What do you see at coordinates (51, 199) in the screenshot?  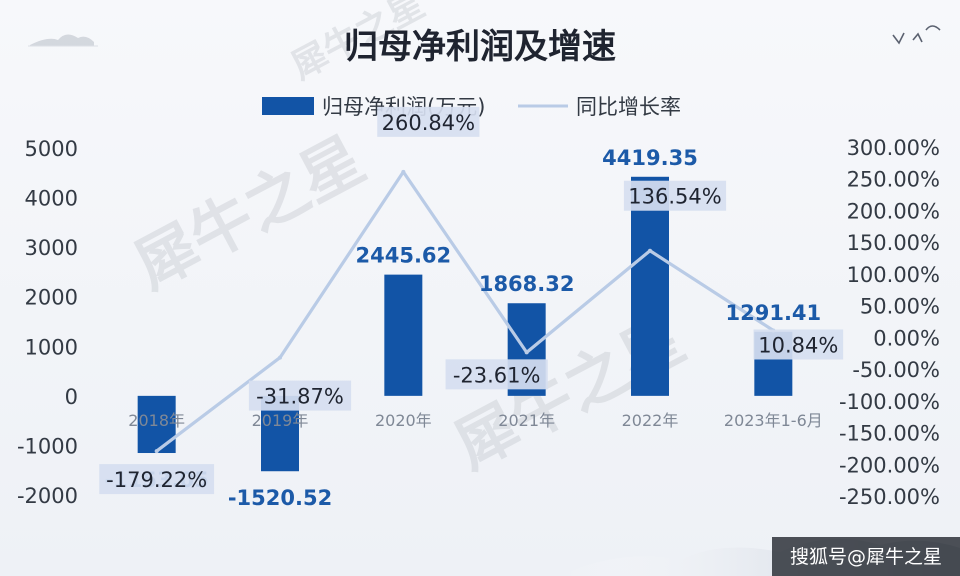 I see `y-left-tick-label: 4000` at bounding box center [51, 199].